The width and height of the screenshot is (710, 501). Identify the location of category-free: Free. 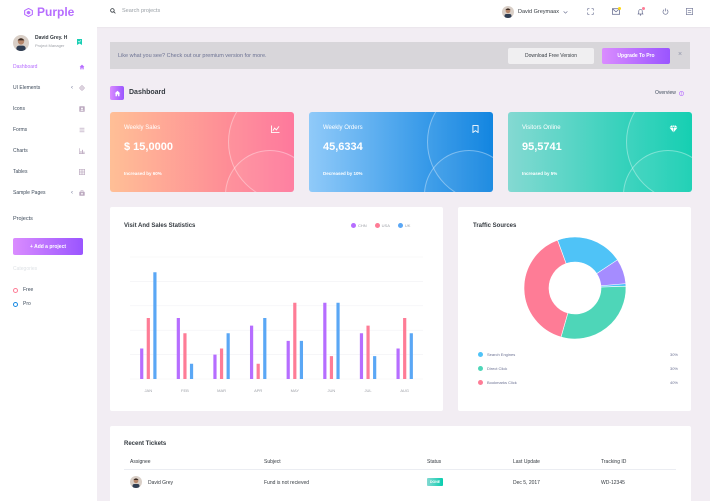
(23, 290).